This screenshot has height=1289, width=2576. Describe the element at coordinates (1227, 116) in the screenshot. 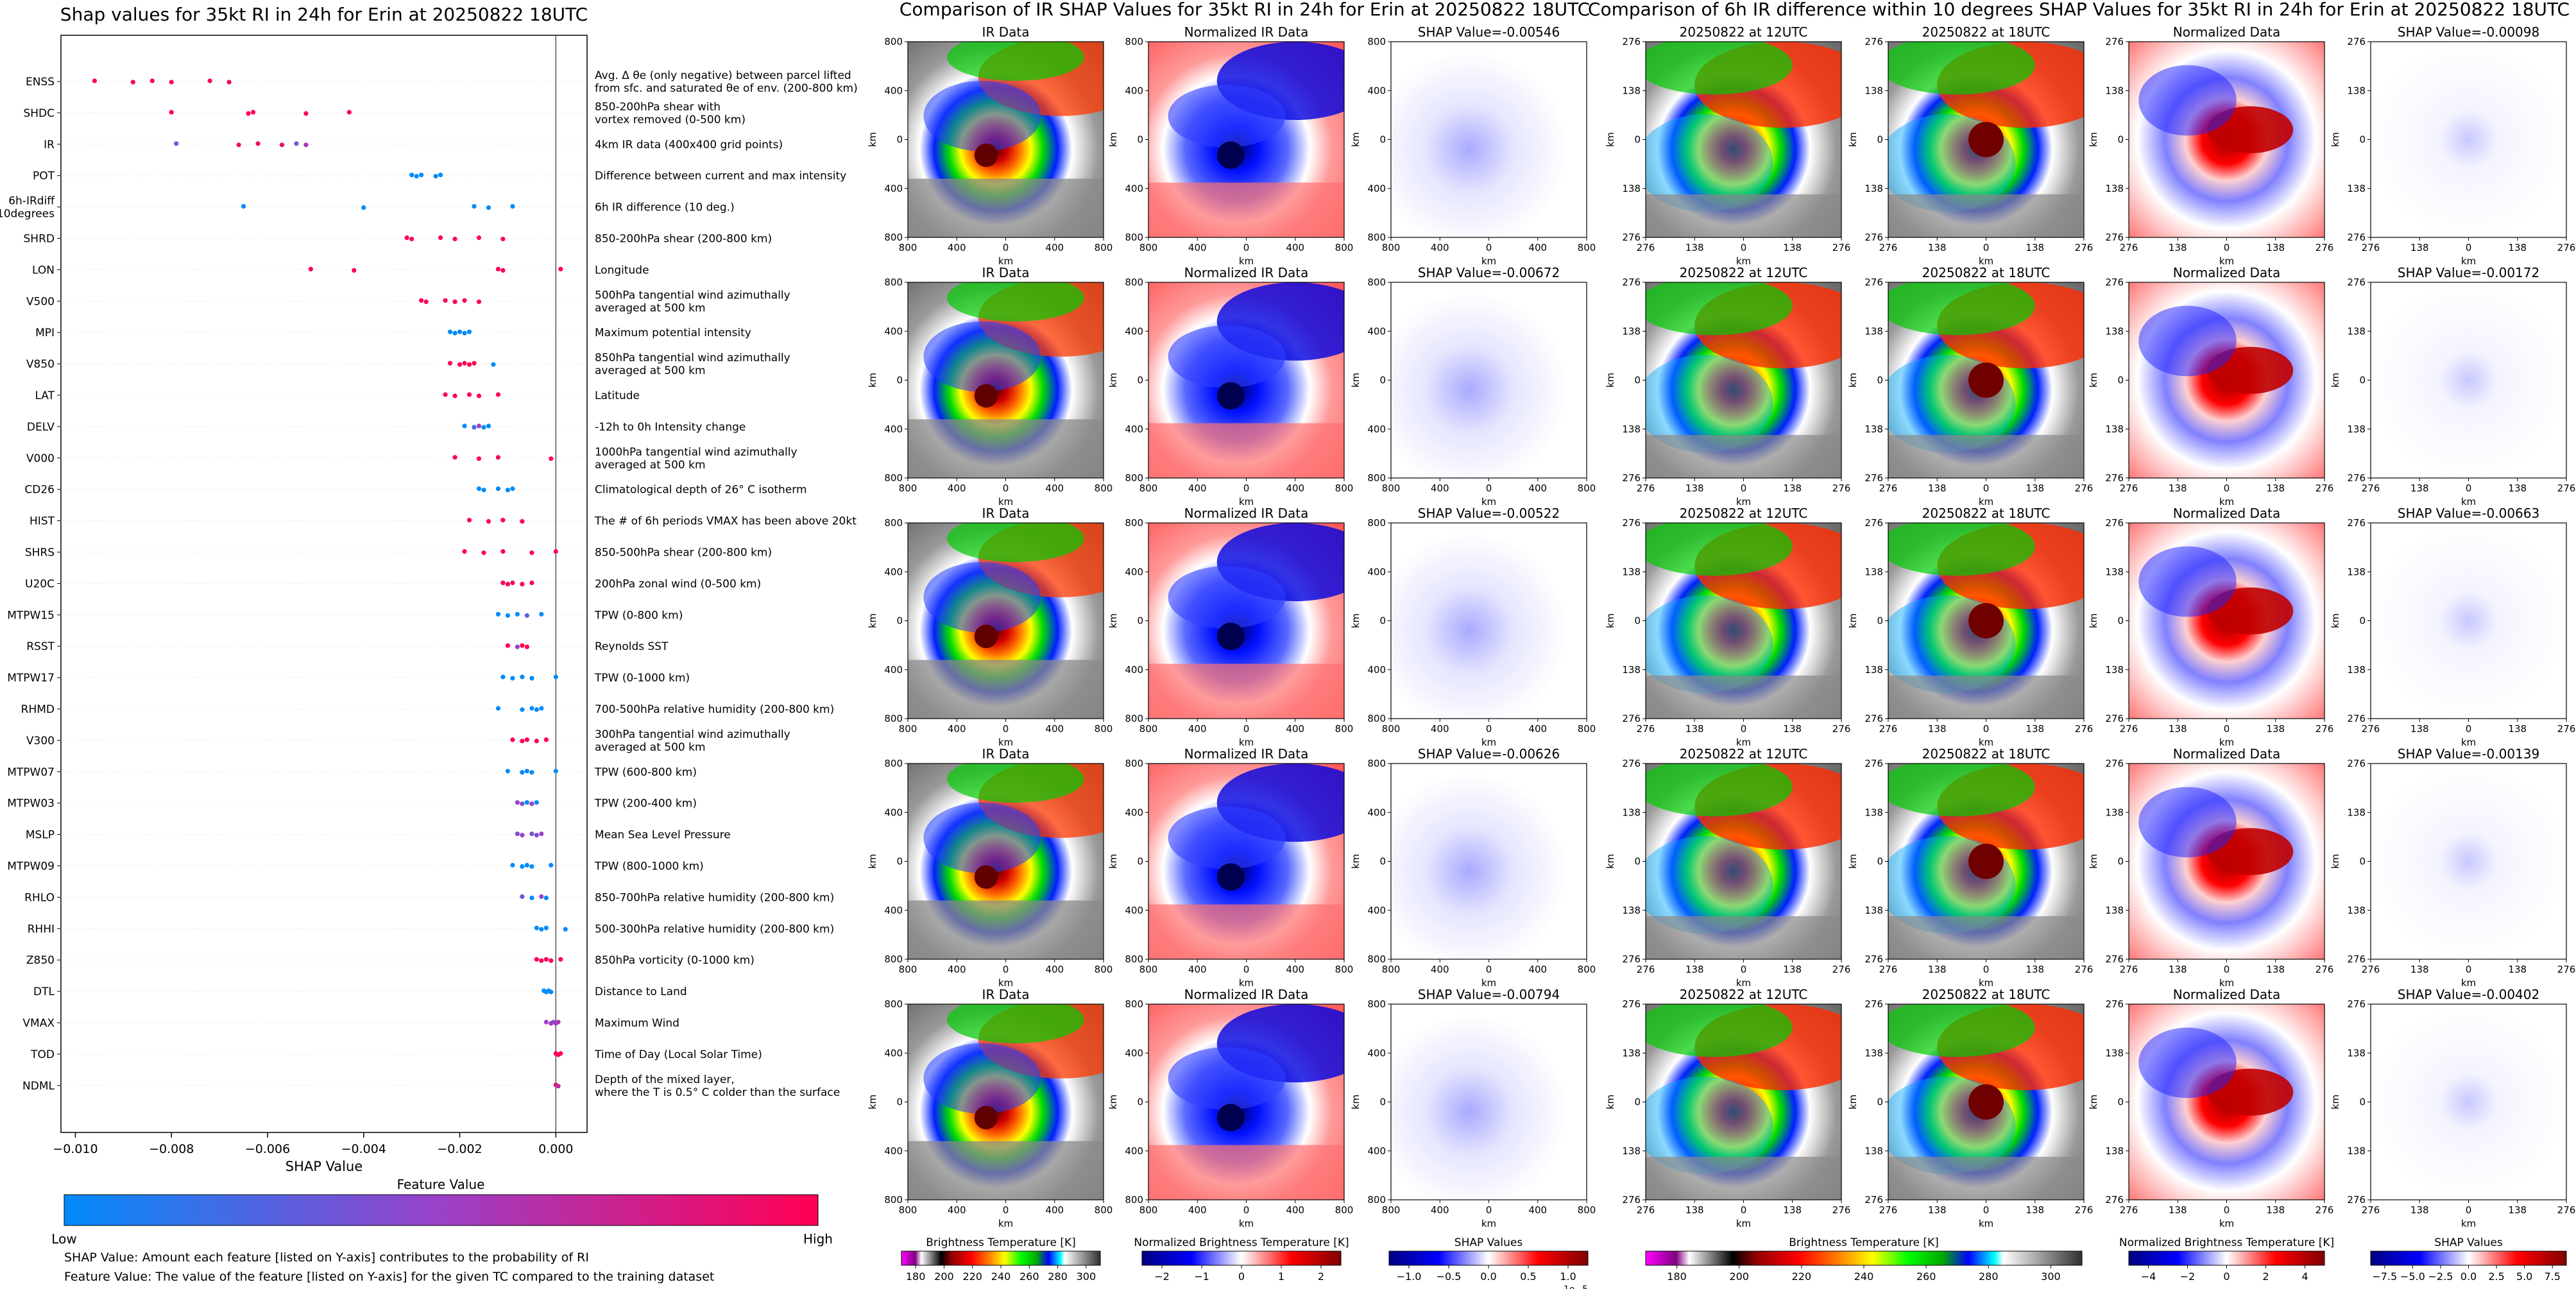

I see `spiral-anomaly` at that location.